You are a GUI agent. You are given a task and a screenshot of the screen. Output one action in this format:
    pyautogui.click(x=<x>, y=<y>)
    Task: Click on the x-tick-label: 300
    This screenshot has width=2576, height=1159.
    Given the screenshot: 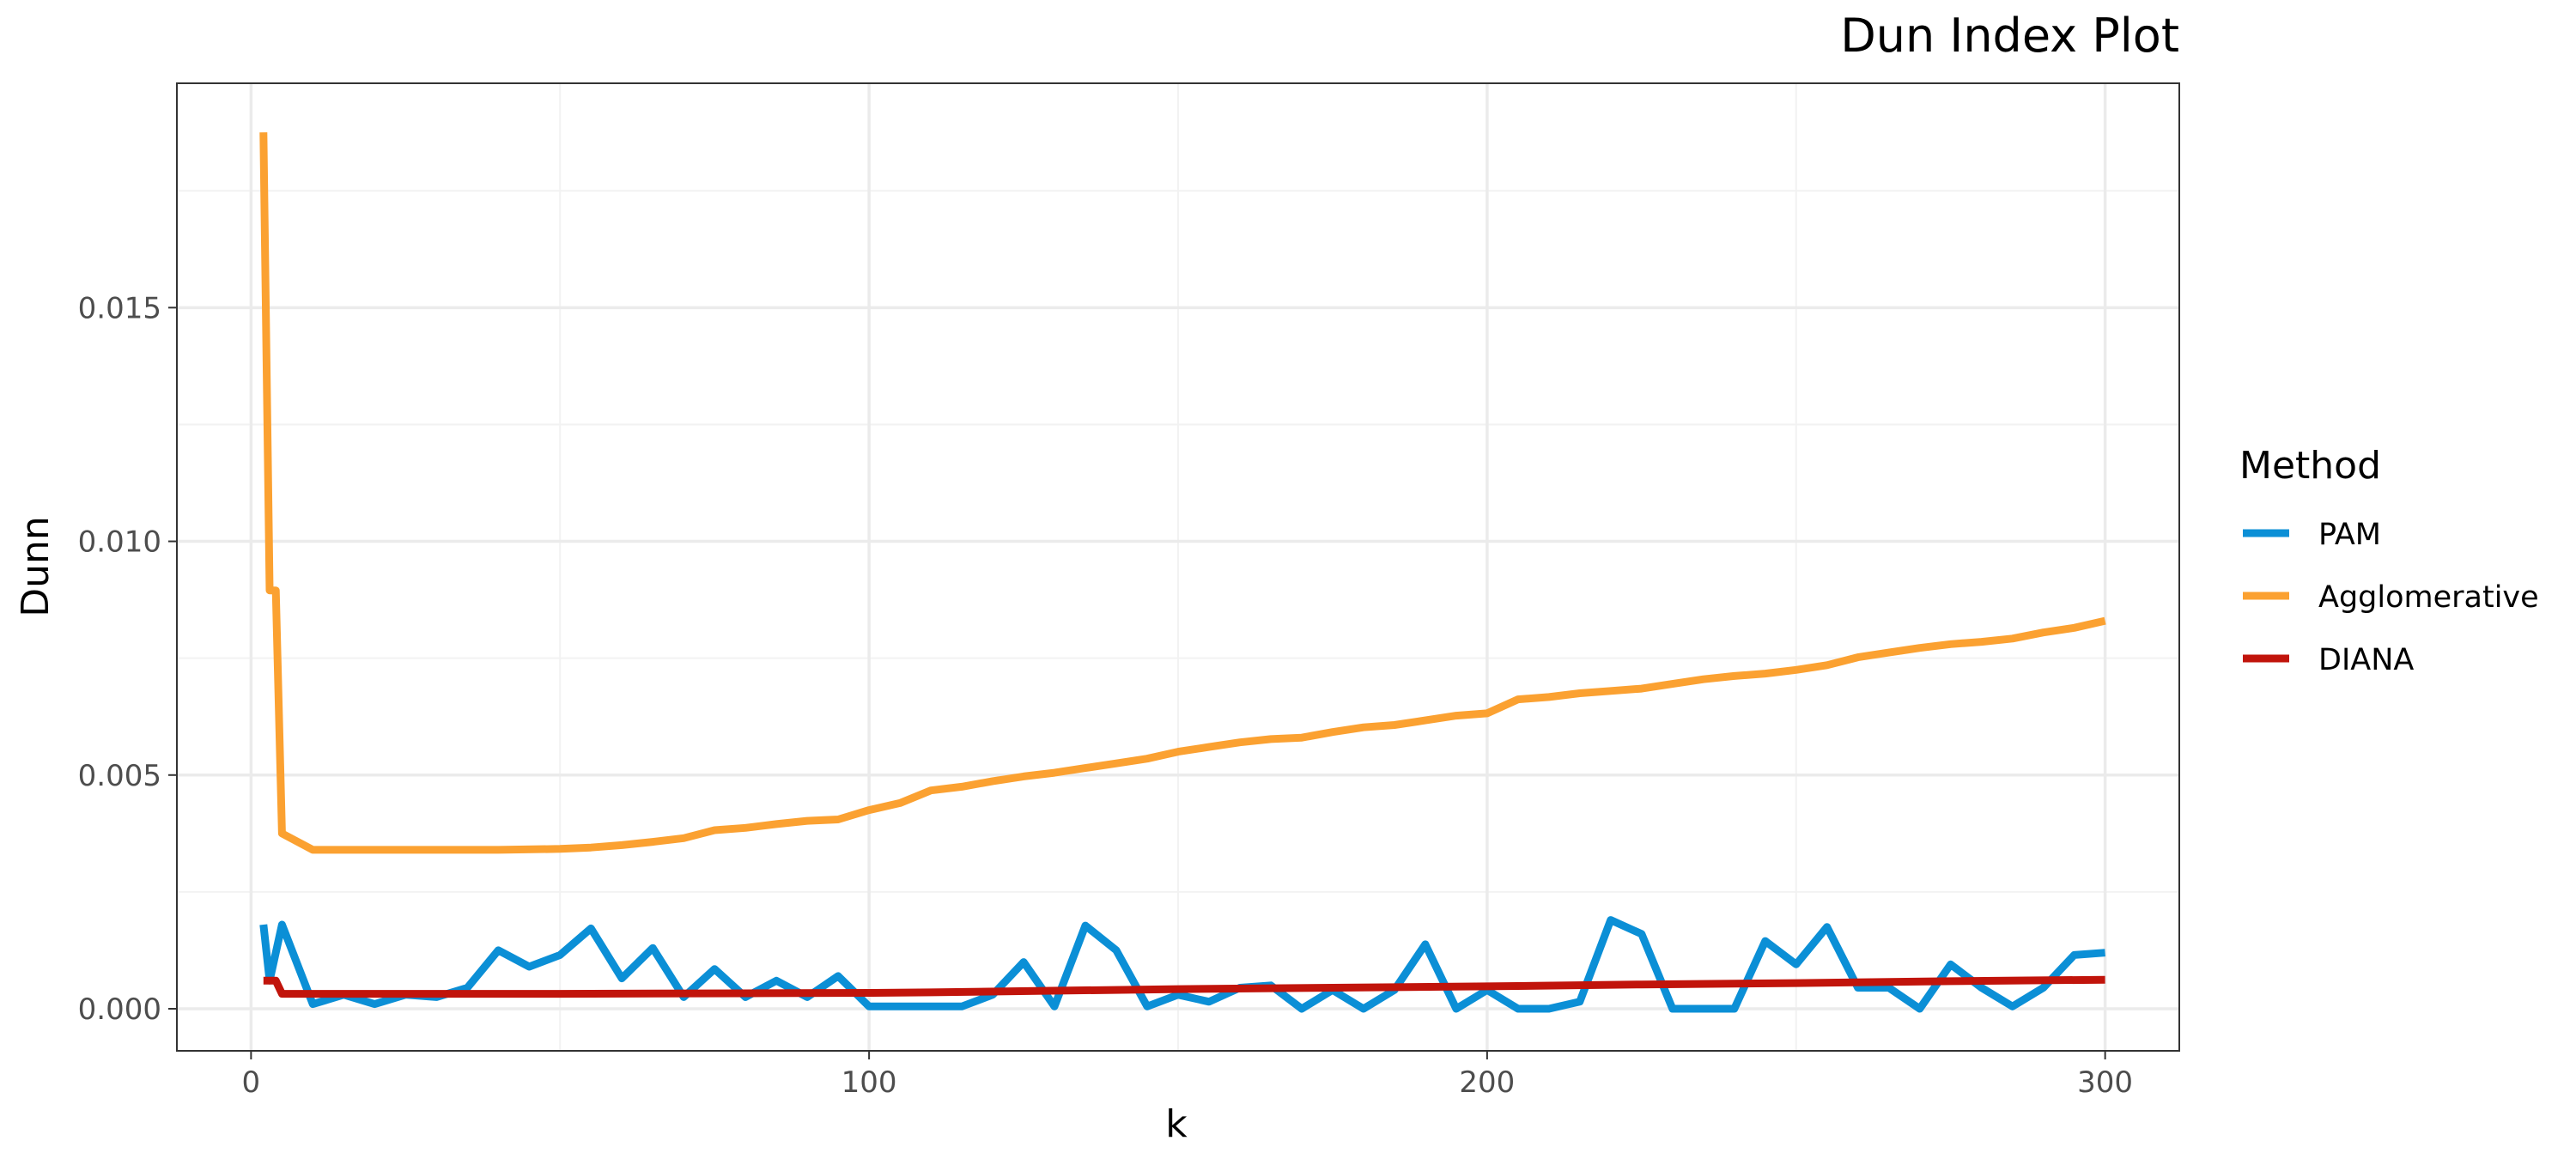 What is the action you would take?
    pyautogui.click(x=2105, y=1082)
    